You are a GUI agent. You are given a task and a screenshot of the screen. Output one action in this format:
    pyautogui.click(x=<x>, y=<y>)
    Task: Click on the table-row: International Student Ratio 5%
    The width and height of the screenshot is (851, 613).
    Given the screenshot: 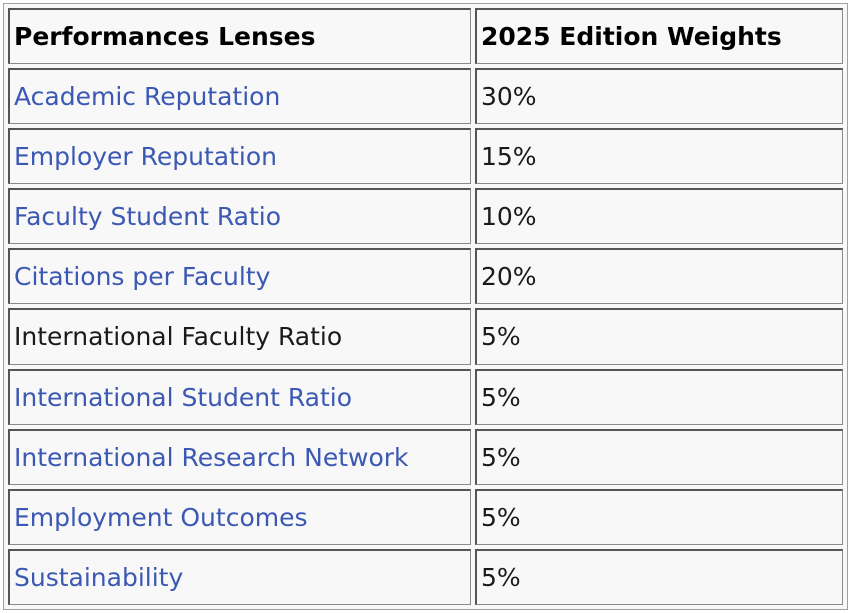 What is the action you would take?
    pyautogui.click(x=425, y=396)
    